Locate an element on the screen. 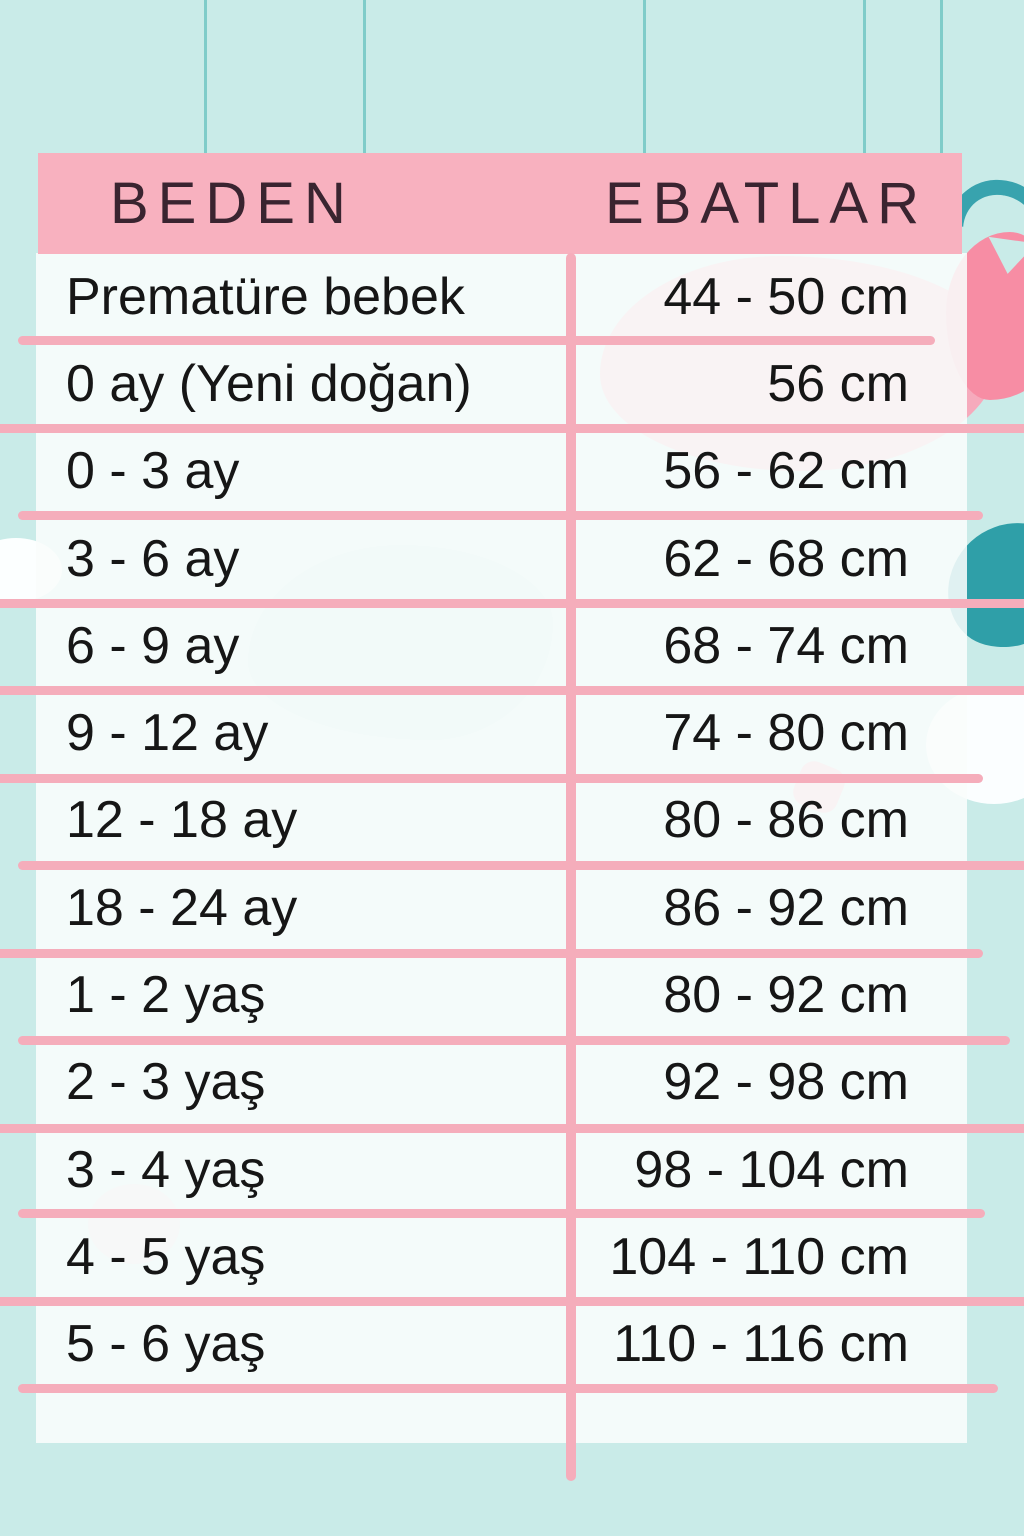 The height and width of the screenshot is (1536, 1024). dimensions-cell: 62 - 68 cm is located at coordinates (786, 558).